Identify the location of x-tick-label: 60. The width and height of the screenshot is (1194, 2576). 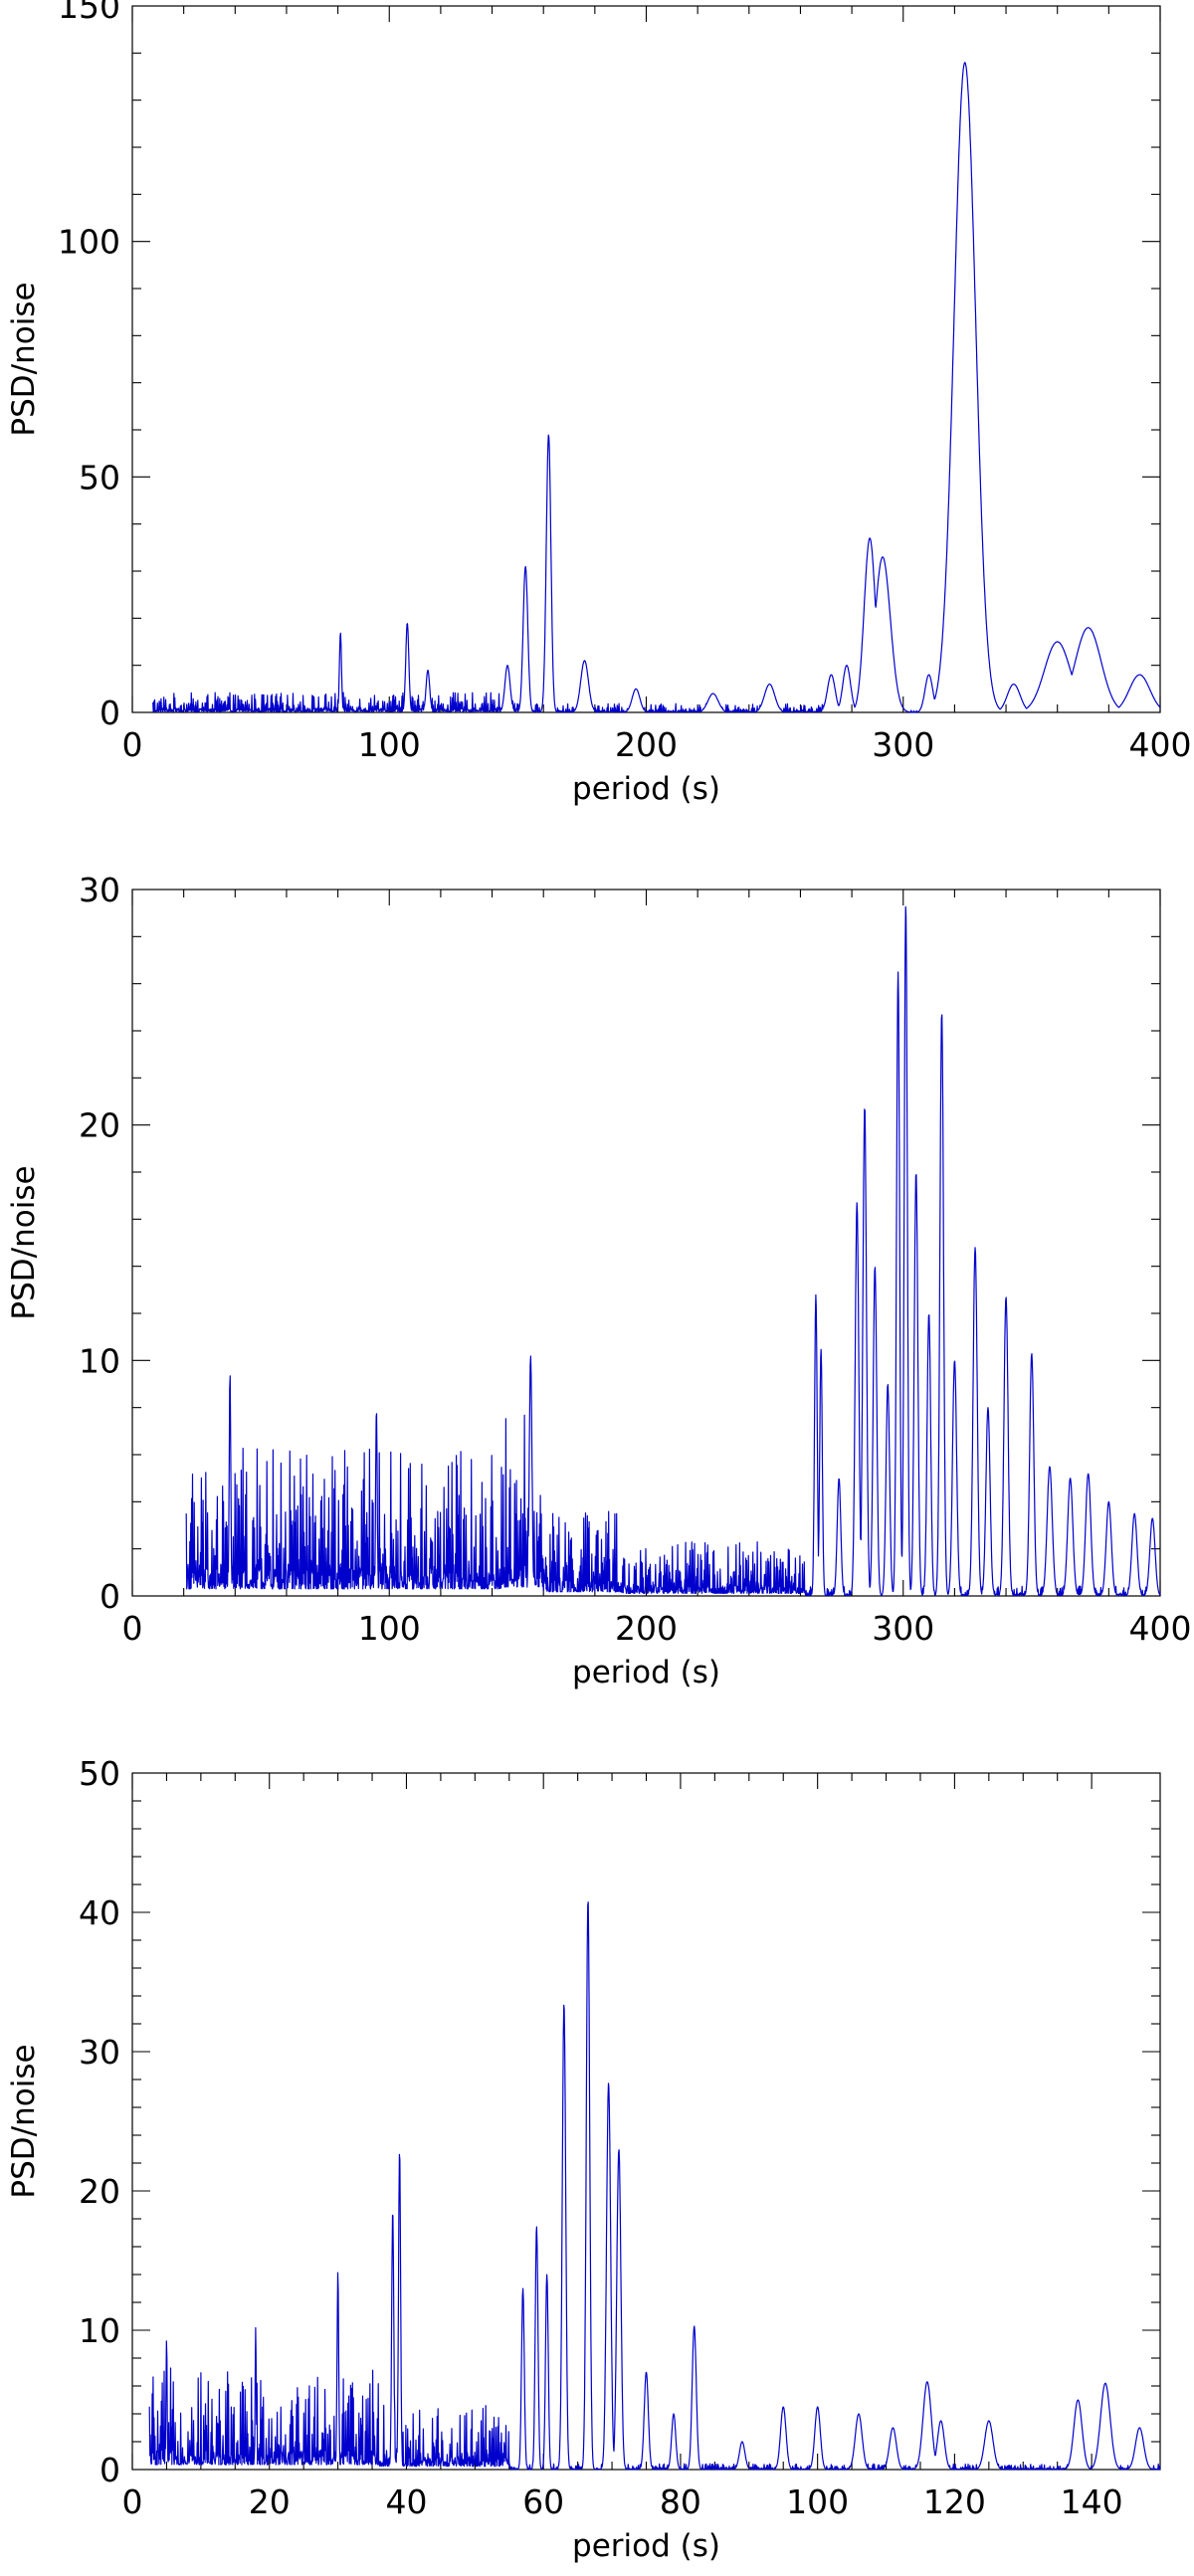
(543, 2501).